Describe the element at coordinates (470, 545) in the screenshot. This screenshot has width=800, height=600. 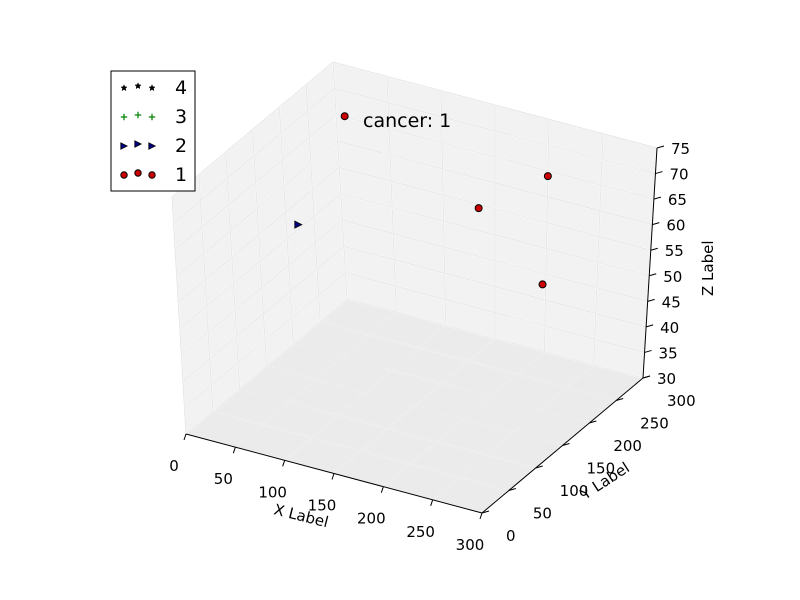
I see `x-tick-label: 300` at that location.